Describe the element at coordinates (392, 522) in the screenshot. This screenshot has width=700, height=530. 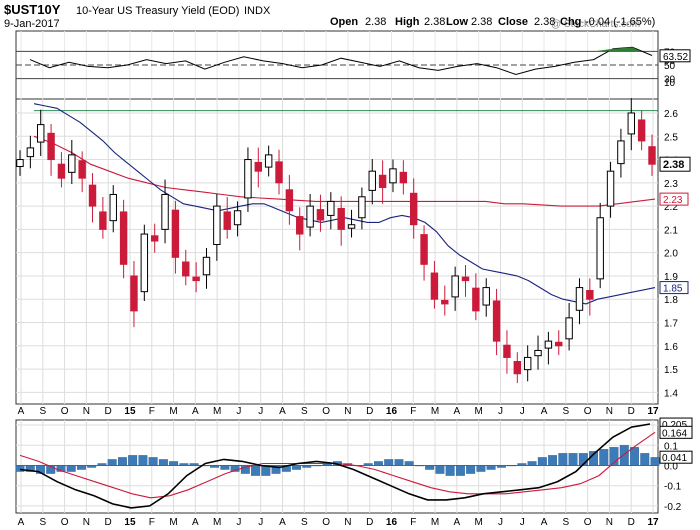
I see `macd-x-tick-label: 16` at that location.